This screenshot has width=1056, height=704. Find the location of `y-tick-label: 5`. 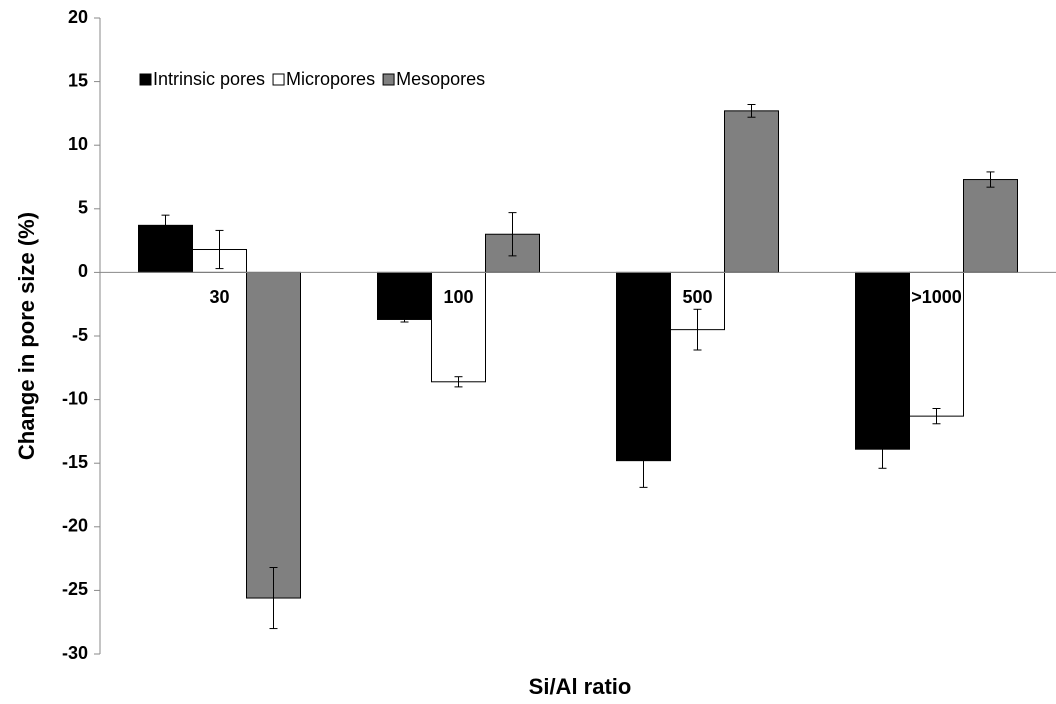

y-tick-label: 5 is located at coordinates (83, 208).